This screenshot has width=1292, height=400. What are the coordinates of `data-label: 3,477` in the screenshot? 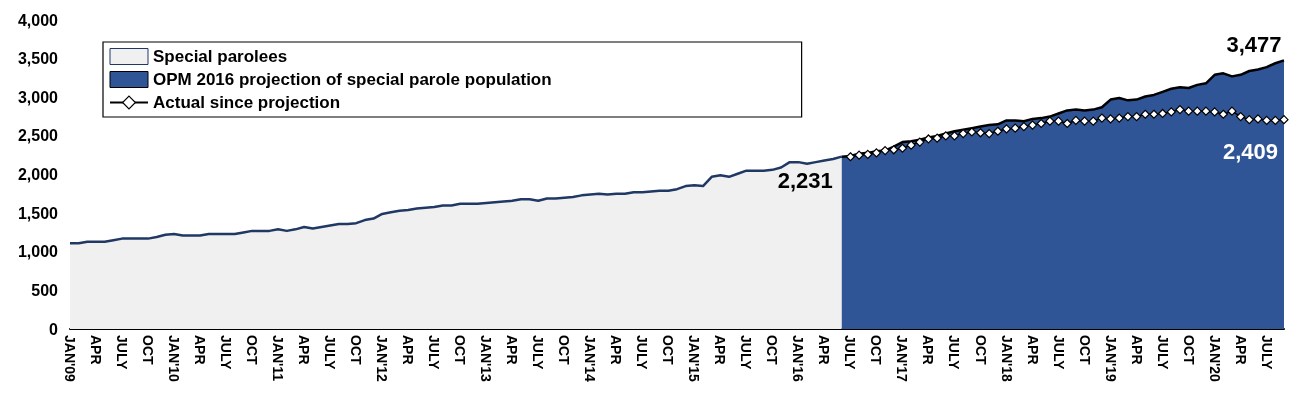 It's located at (1254, 44).